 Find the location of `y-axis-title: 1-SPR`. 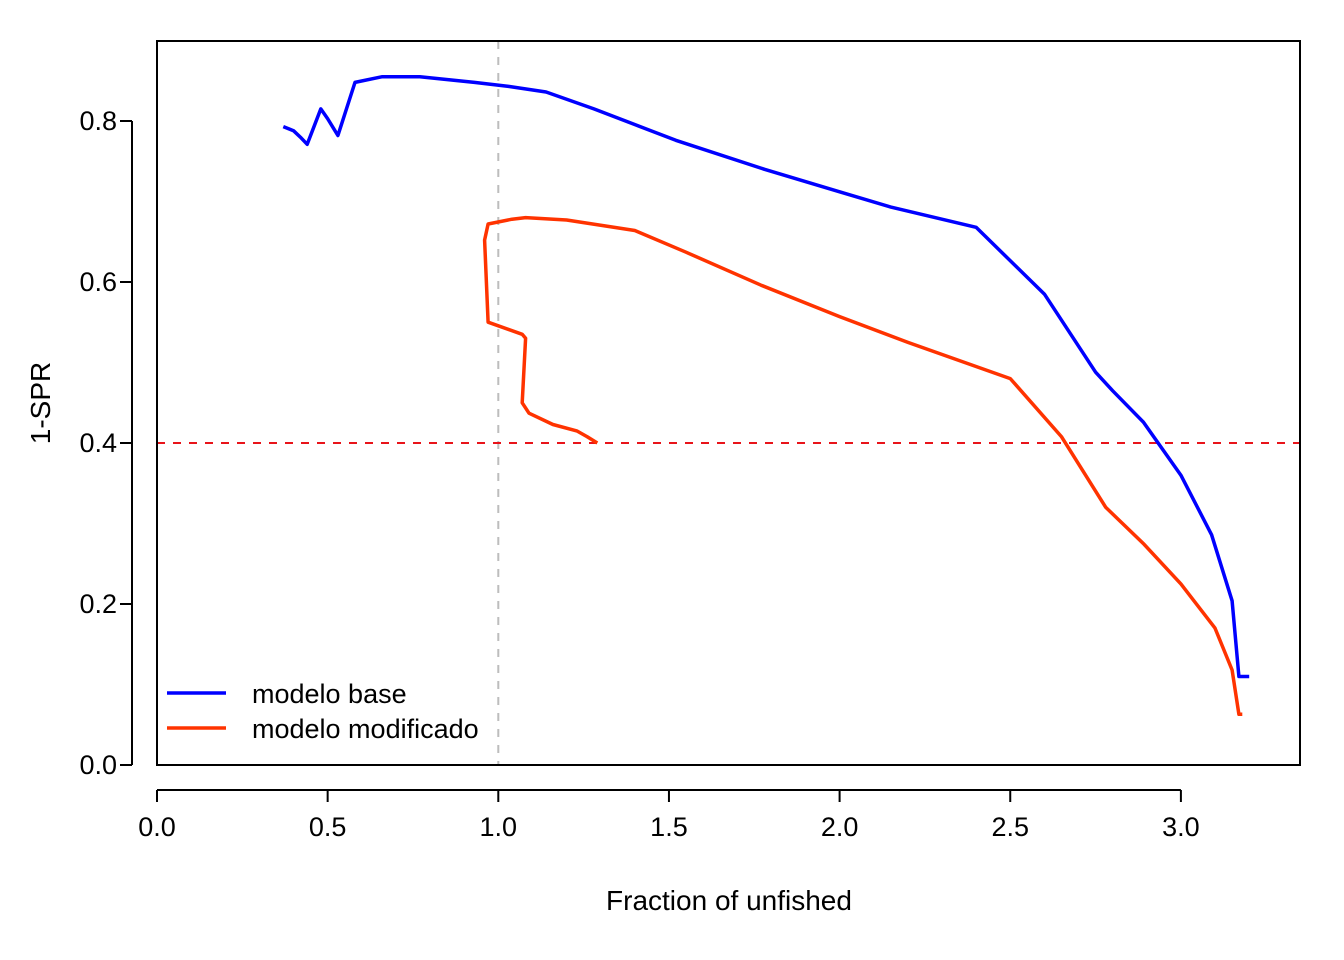

y-axis-title: 1-SPR is located at coordinates (40, 403).